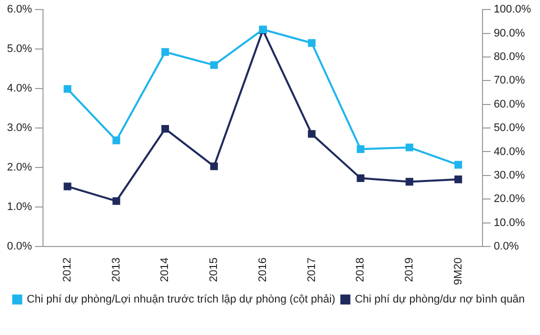 This screenshot has width=540, height=335. What do you see at coordinates (510, 152) in the screenshot?
I see `y2-tick-label: 40.0%` at bounding box center [510, 152].